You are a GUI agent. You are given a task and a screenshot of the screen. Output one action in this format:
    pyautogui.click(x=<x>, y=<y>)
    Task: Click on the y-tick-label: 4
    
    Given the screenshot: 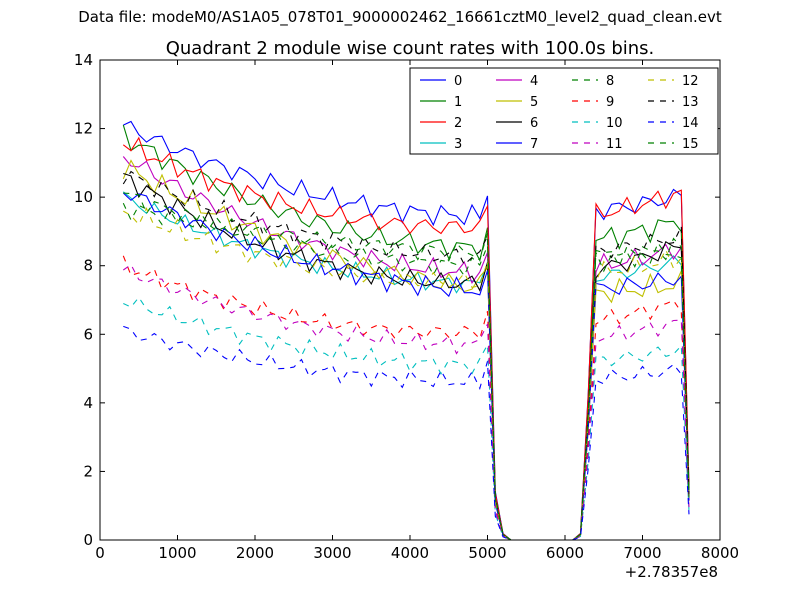 What is the action you would take?
    pyautogui.click(x=88, y=403)
    